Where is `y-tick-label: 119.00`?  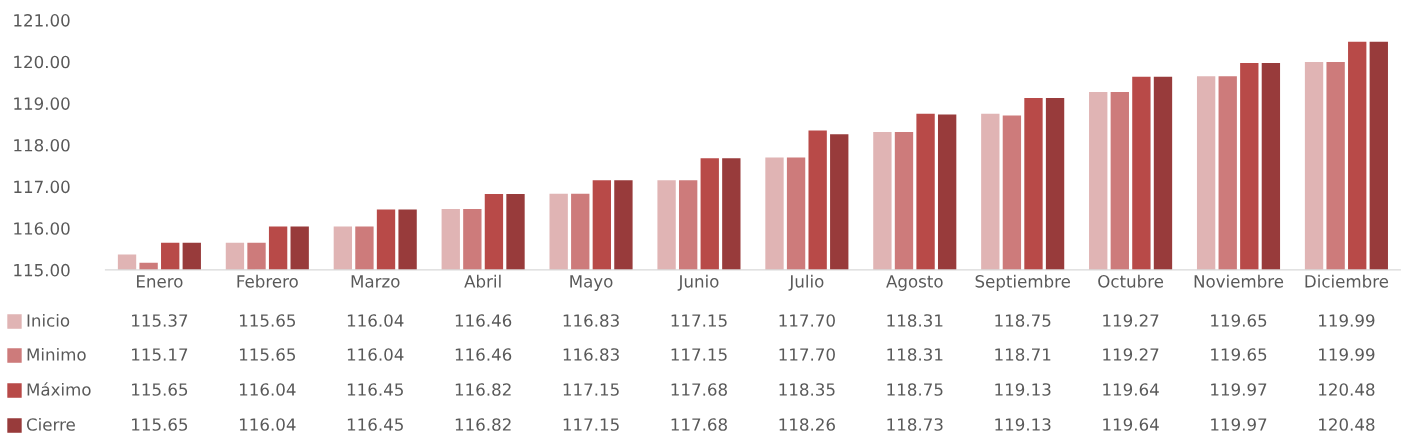
y-tick-label: 119.00 is located at coordinates (42, 103).